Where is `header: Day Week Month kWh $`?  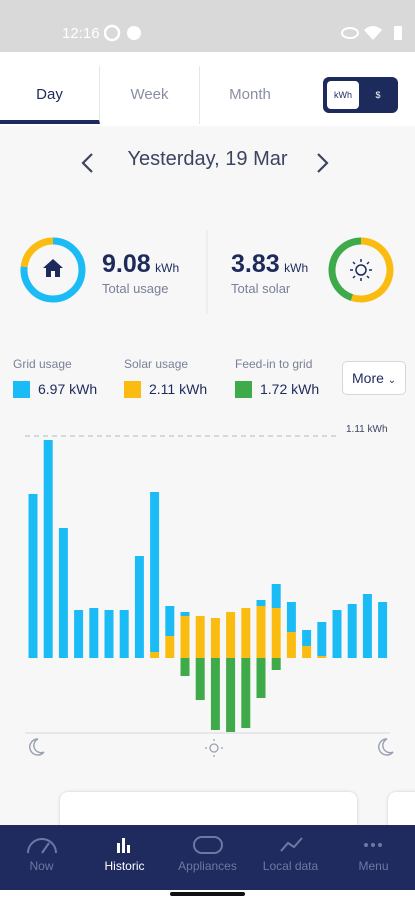
header: Day Week Month kWh $ is located at coordinates (207, 89).